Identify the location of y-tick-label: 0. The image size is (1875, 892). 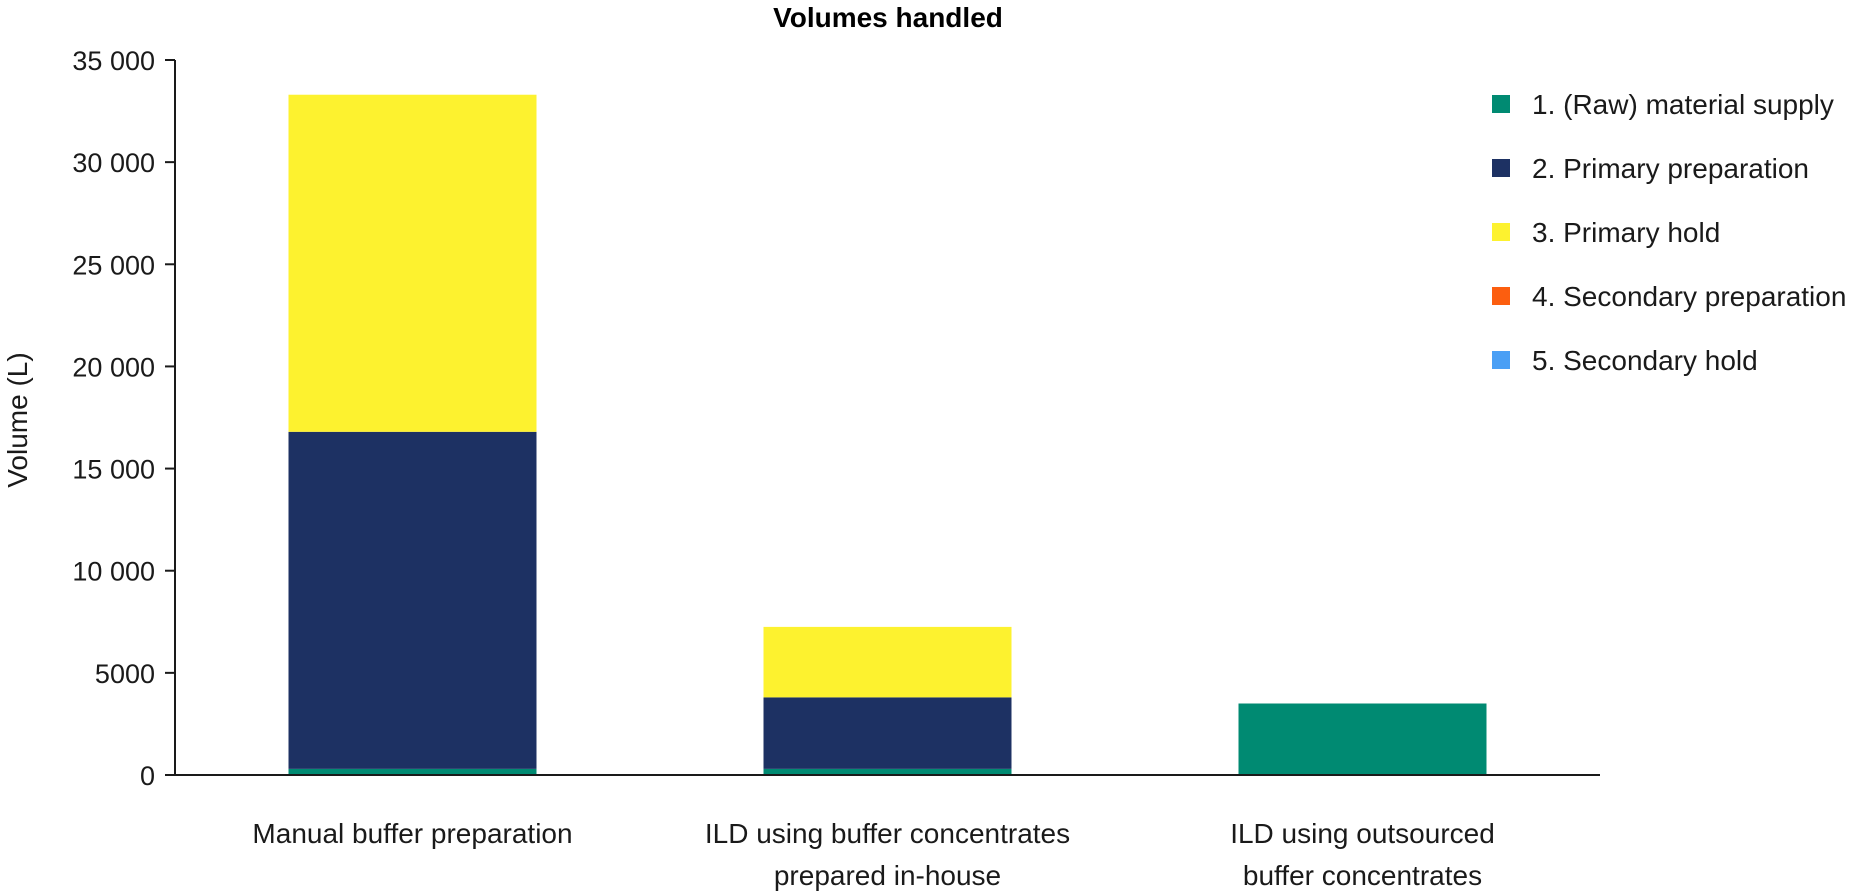
(147, 776).